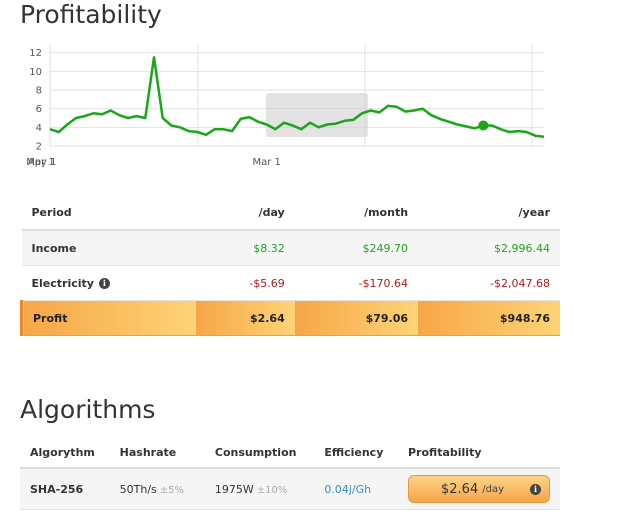  What do you see at coordinates (460, 489) in the screenshot?
I see `profitability-value: $2.64` at bounding box center [460, 489].